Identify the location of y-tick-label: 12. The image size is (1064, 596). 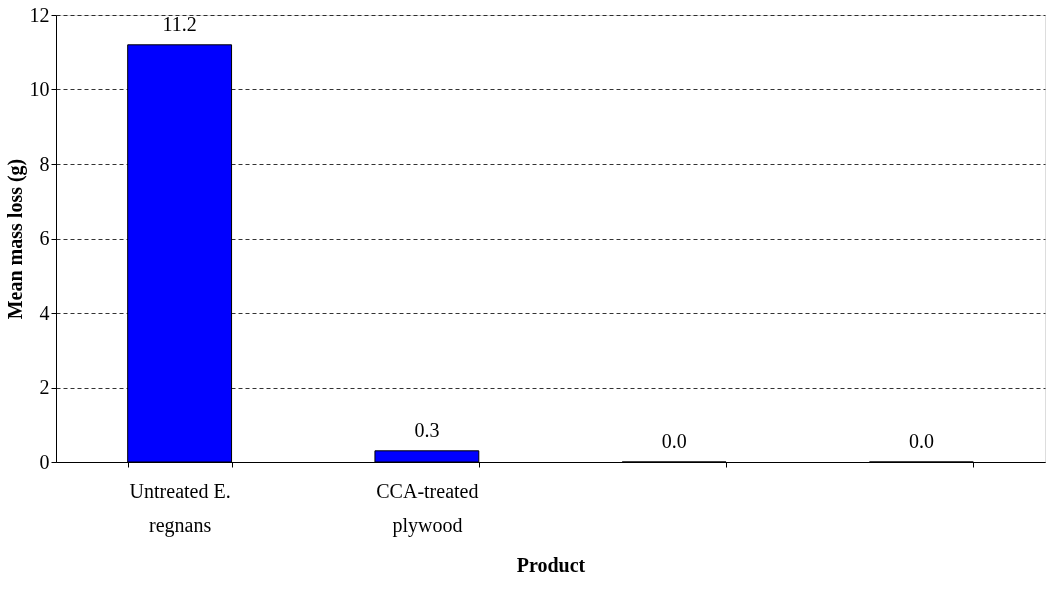
(39, 14).